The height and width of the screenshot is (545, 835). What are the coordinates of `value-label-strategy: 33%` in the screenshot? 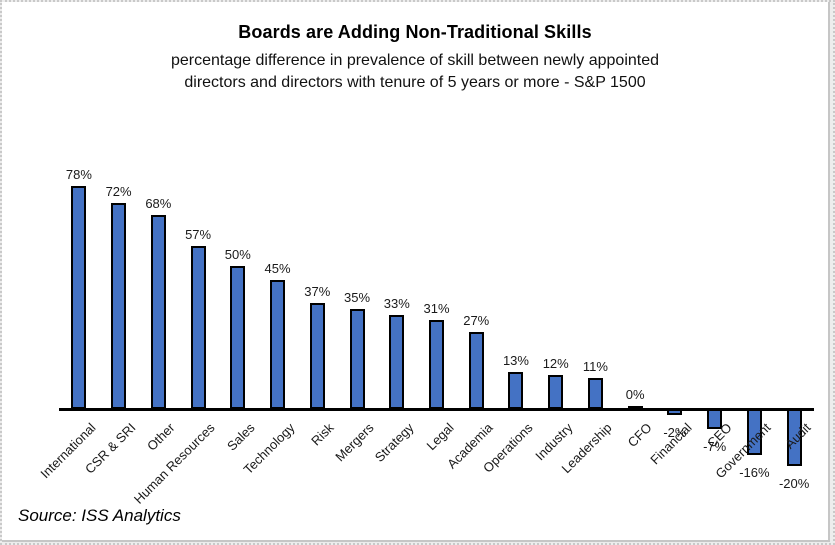 It's located at (396, 303).